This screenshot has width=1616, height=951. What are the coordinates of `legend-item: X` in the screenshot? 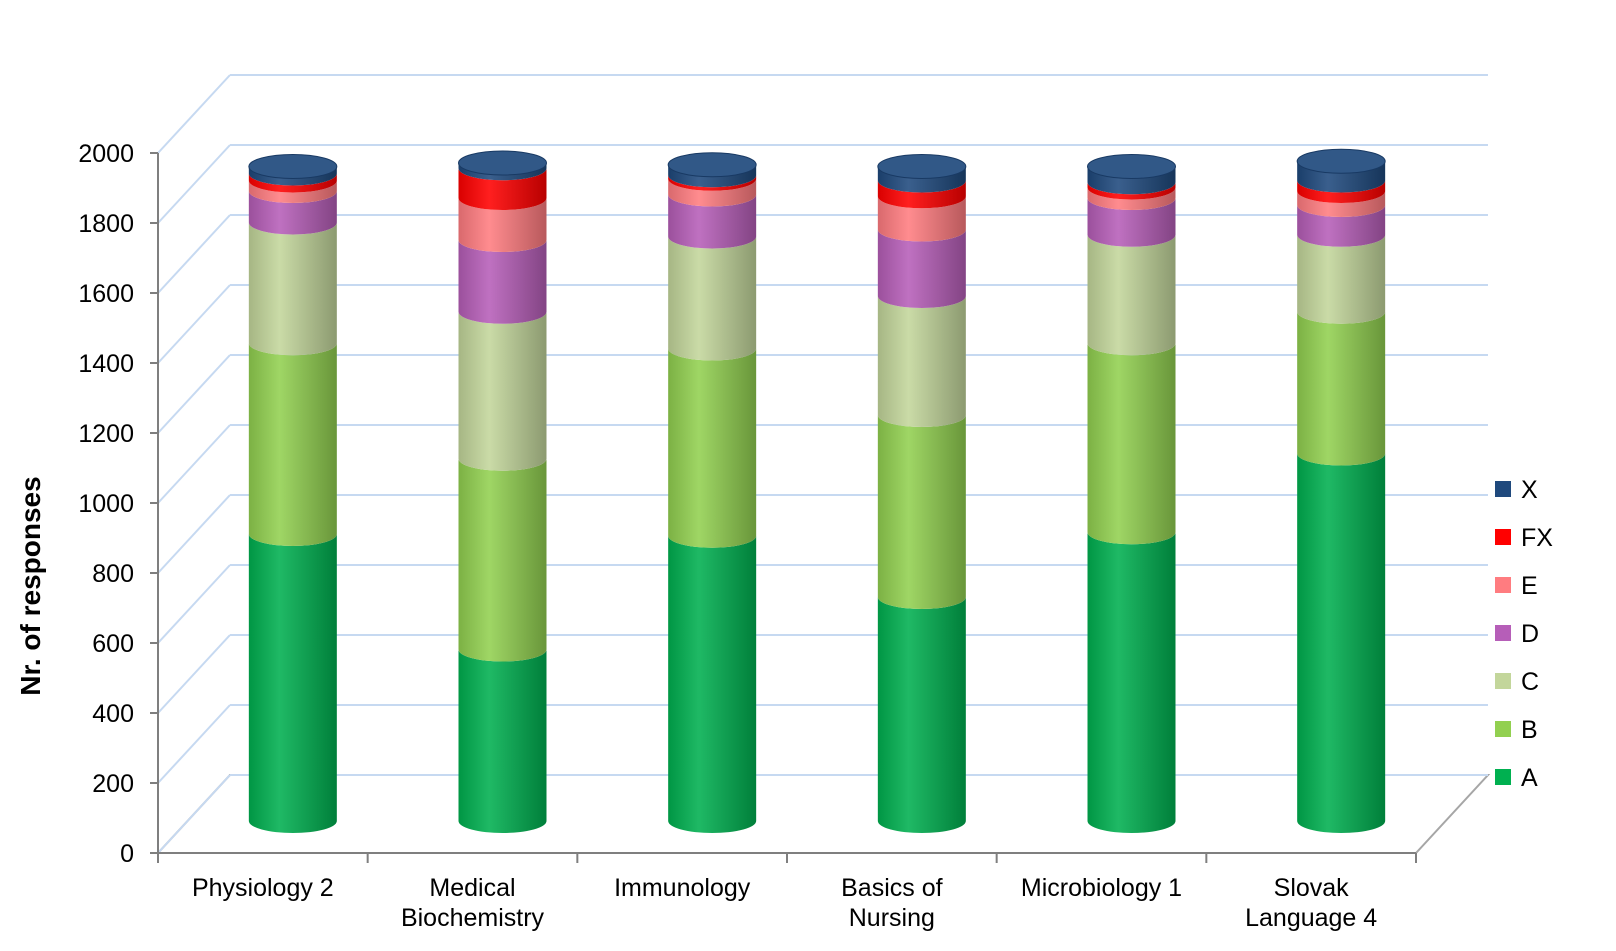 It's located at (1516, 490).